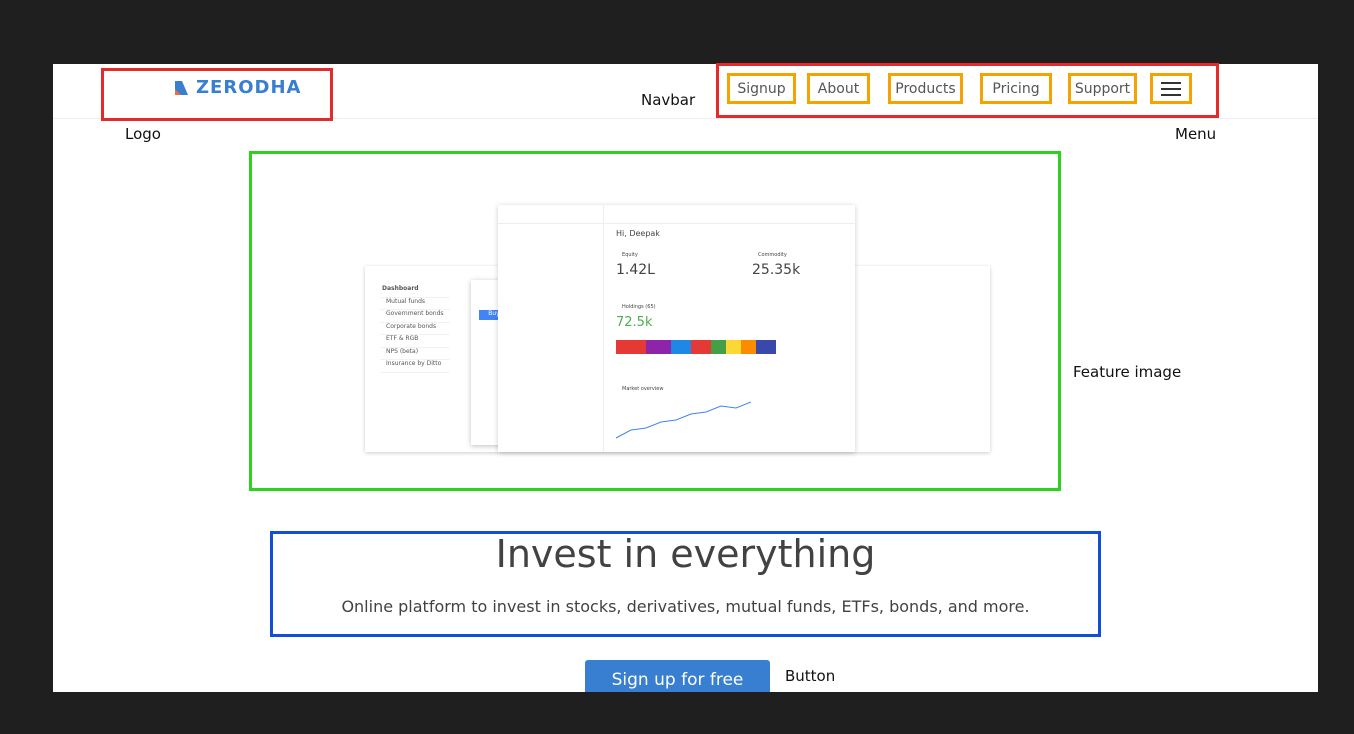  What do you see at coordinates (685, 554) in the screenshot?
I see `hero-title: Invest in everything` at bounding box center [685, 554].